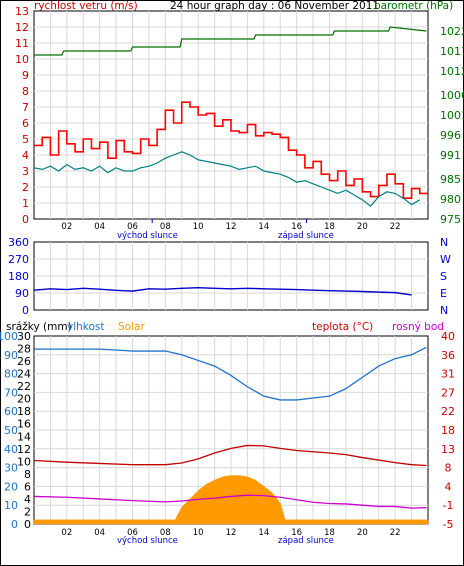 Image resolution: width=464 pixels, height=566 pixels. What do you see at coordinates (450, 135) in the screenshot?
I see `barometer-tick-label: 996` at bounding box center [450, 135].